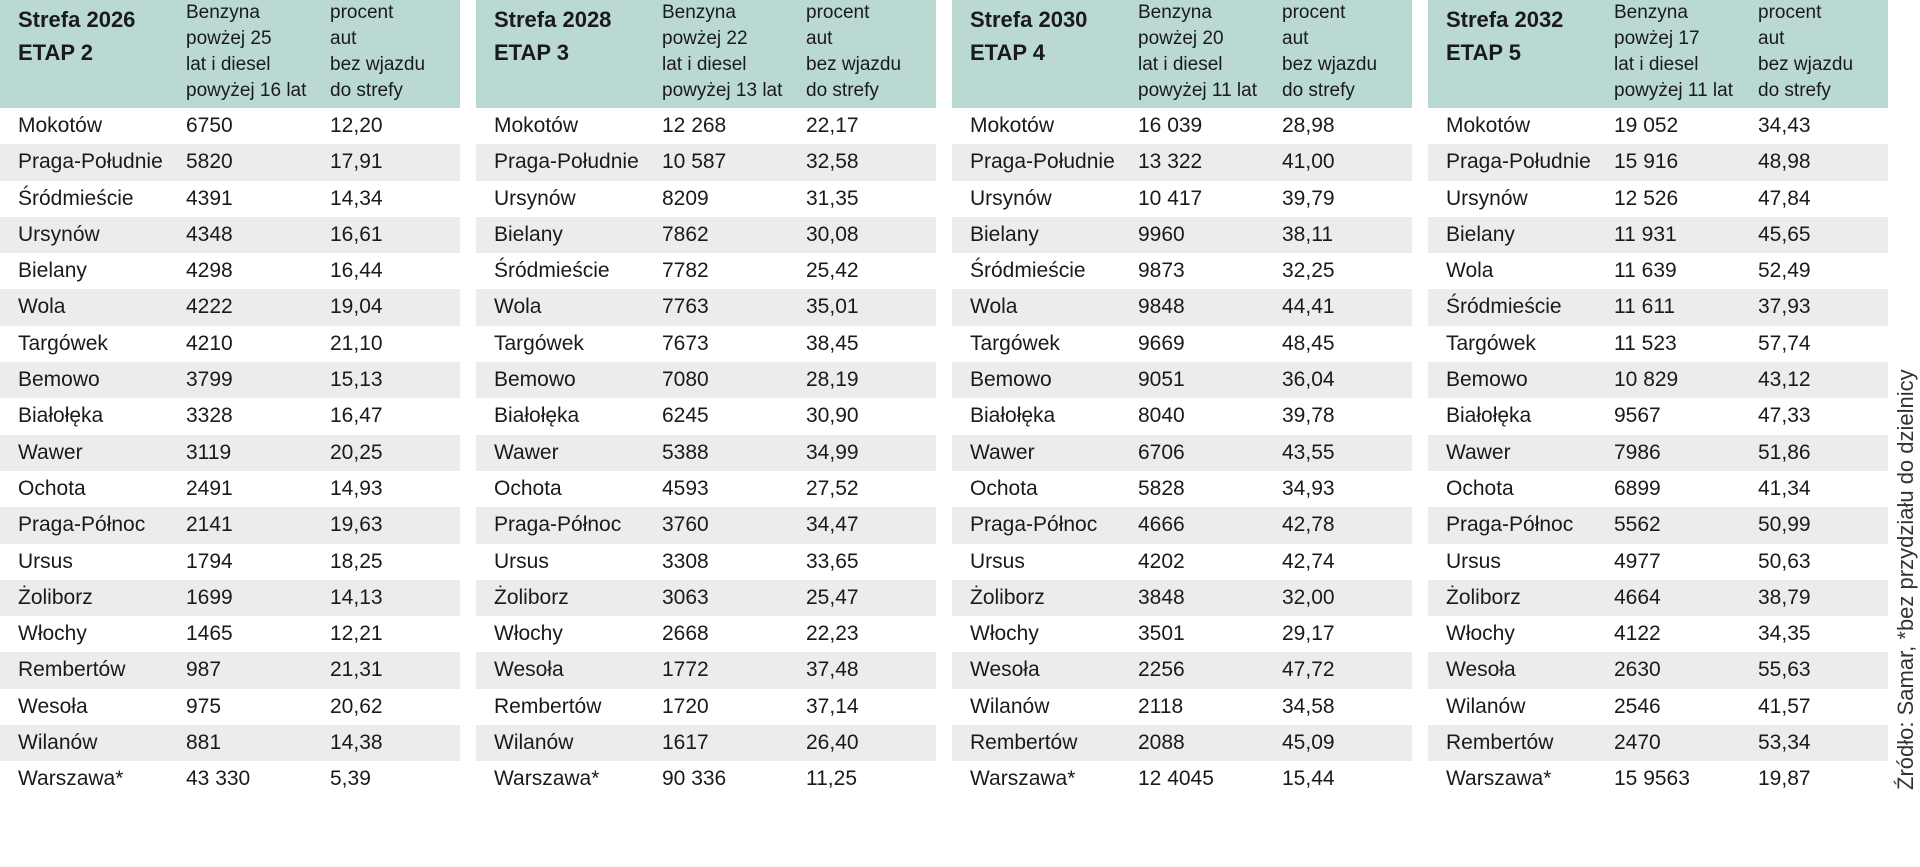 The width and height of the screenshot is (1920, 867). I want to click on table-row: Bielany 4298 16,44, so click(230, 271).